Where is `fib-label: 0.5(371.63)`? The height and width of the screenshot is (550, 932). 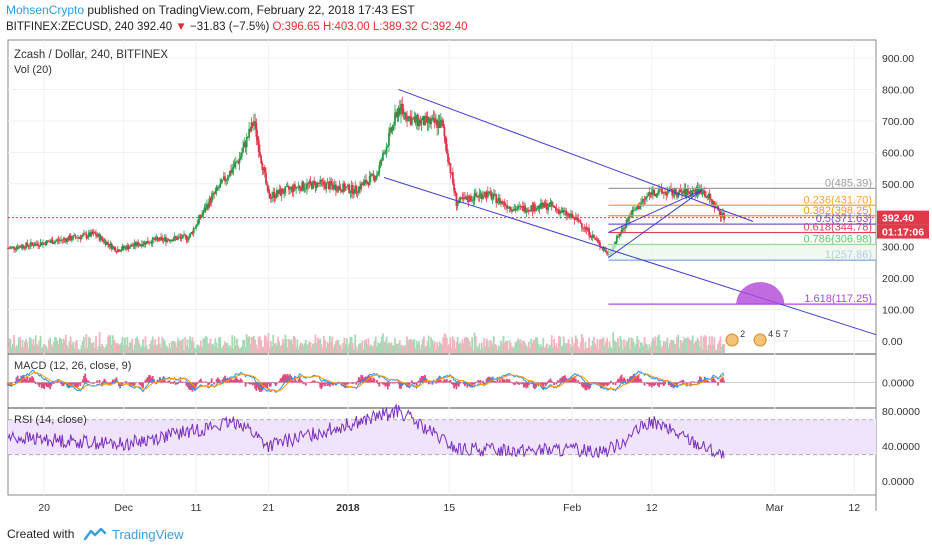
fib-label: 0.5(371.63) is located at coordinates (844, 219).